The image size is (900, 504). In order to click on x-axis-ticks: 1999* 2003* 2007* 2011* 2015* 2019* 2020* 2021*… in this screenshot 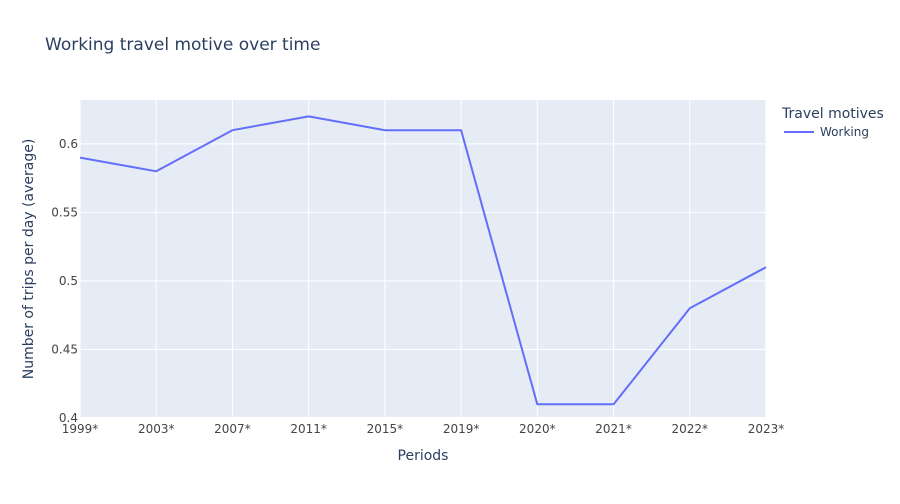, I will do `click(423, 429)`.